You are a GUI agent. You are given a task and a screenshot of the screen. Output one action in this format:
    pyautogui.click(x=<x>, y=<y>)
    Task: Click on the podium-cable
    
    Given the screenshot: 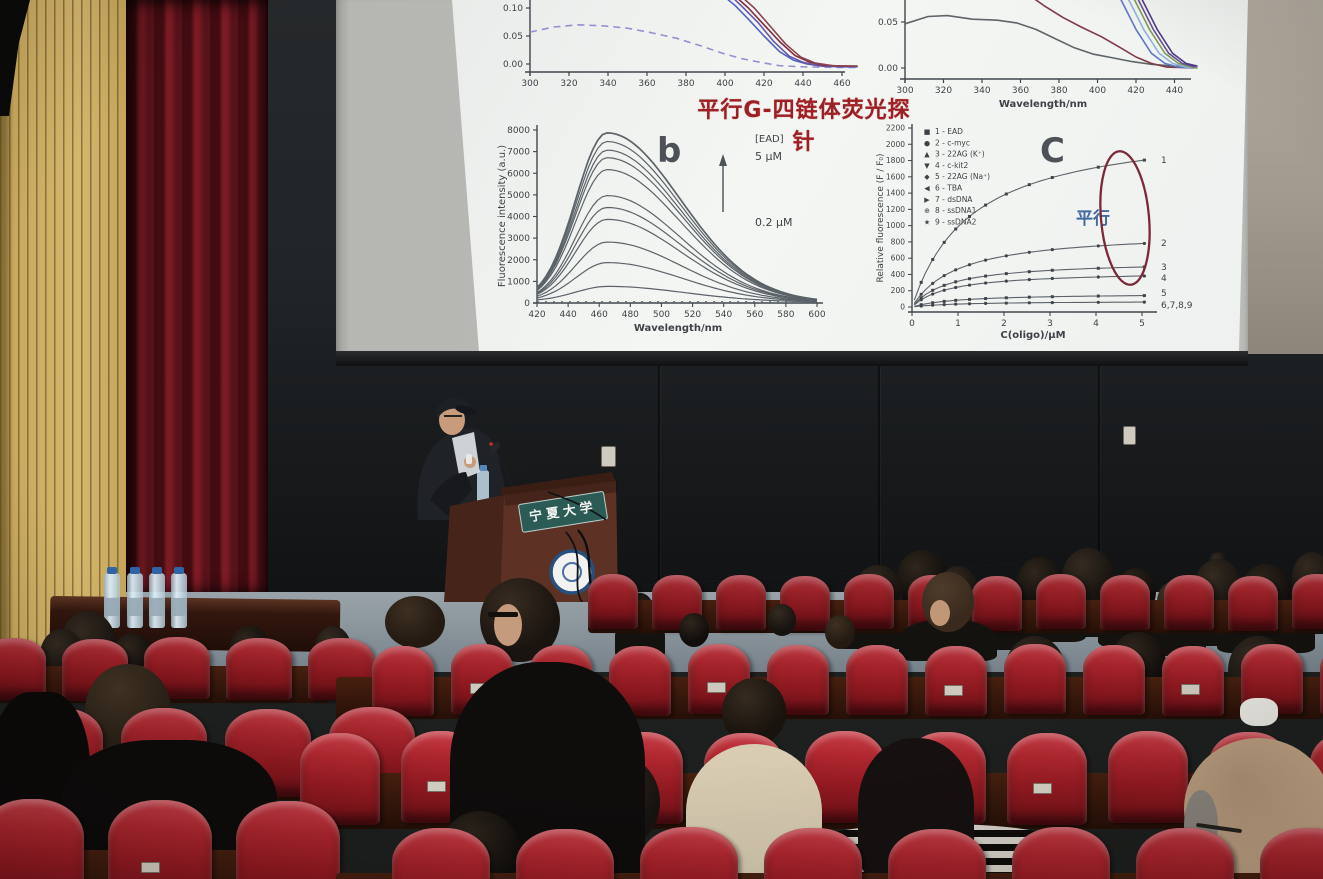 What is the action you would take?
    pyautogui.click(x=574, y=566)
    